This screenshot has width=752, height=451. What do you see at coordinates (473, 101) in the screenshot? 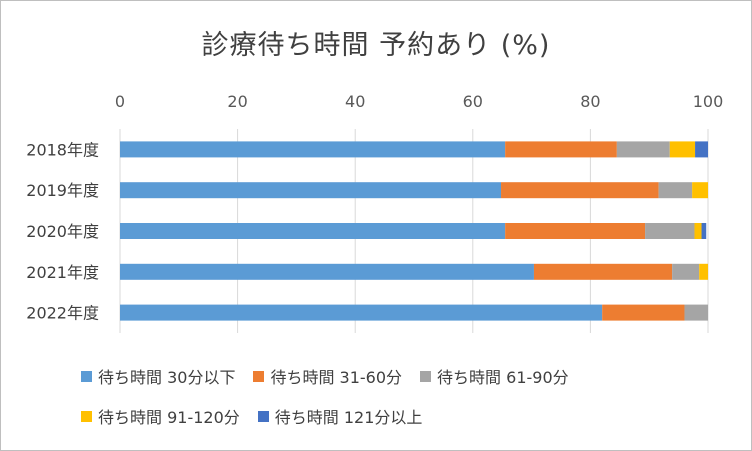
I see `x-tick-label: 60` at bounding box center [473, 101].